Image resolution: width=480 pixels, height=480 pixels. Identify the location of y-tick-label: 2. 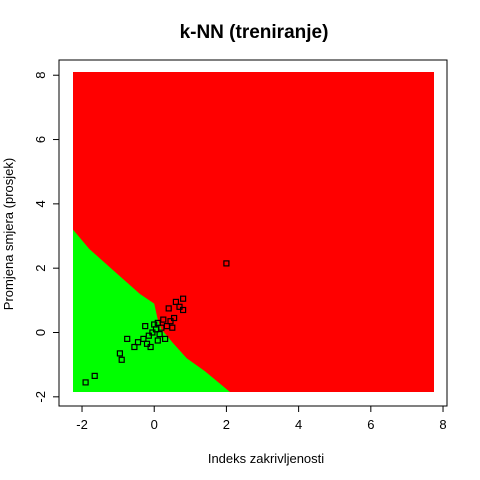
(40, 268).